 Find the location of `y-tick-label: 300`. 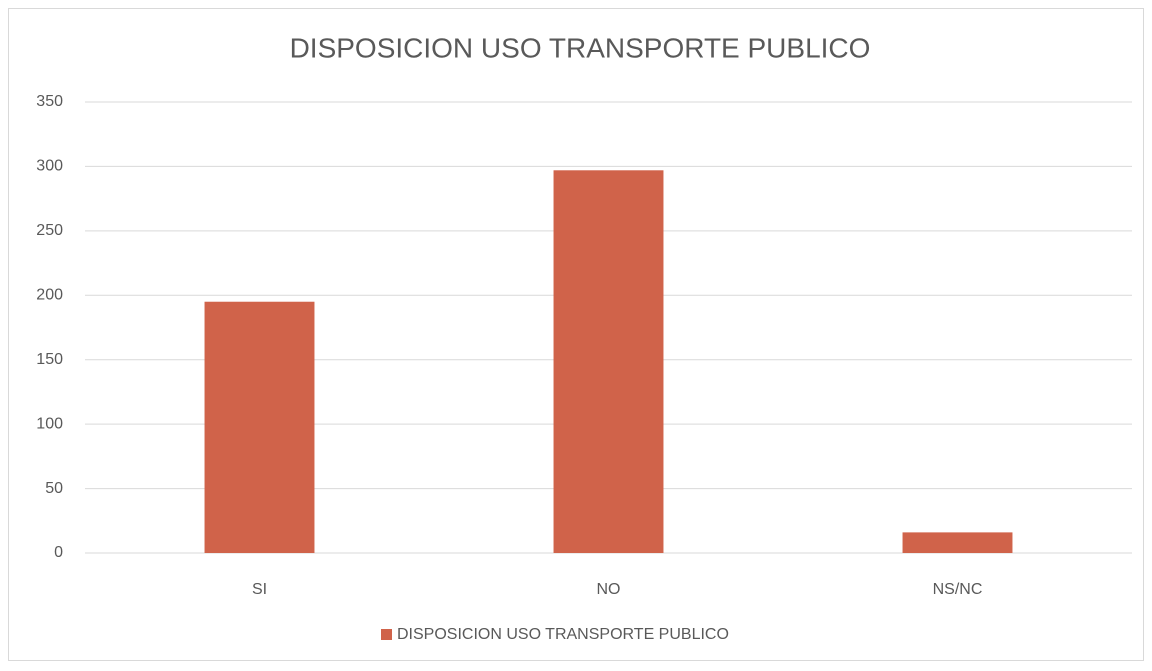

y-tick-label: 300 is located at coordinates (49, 166).